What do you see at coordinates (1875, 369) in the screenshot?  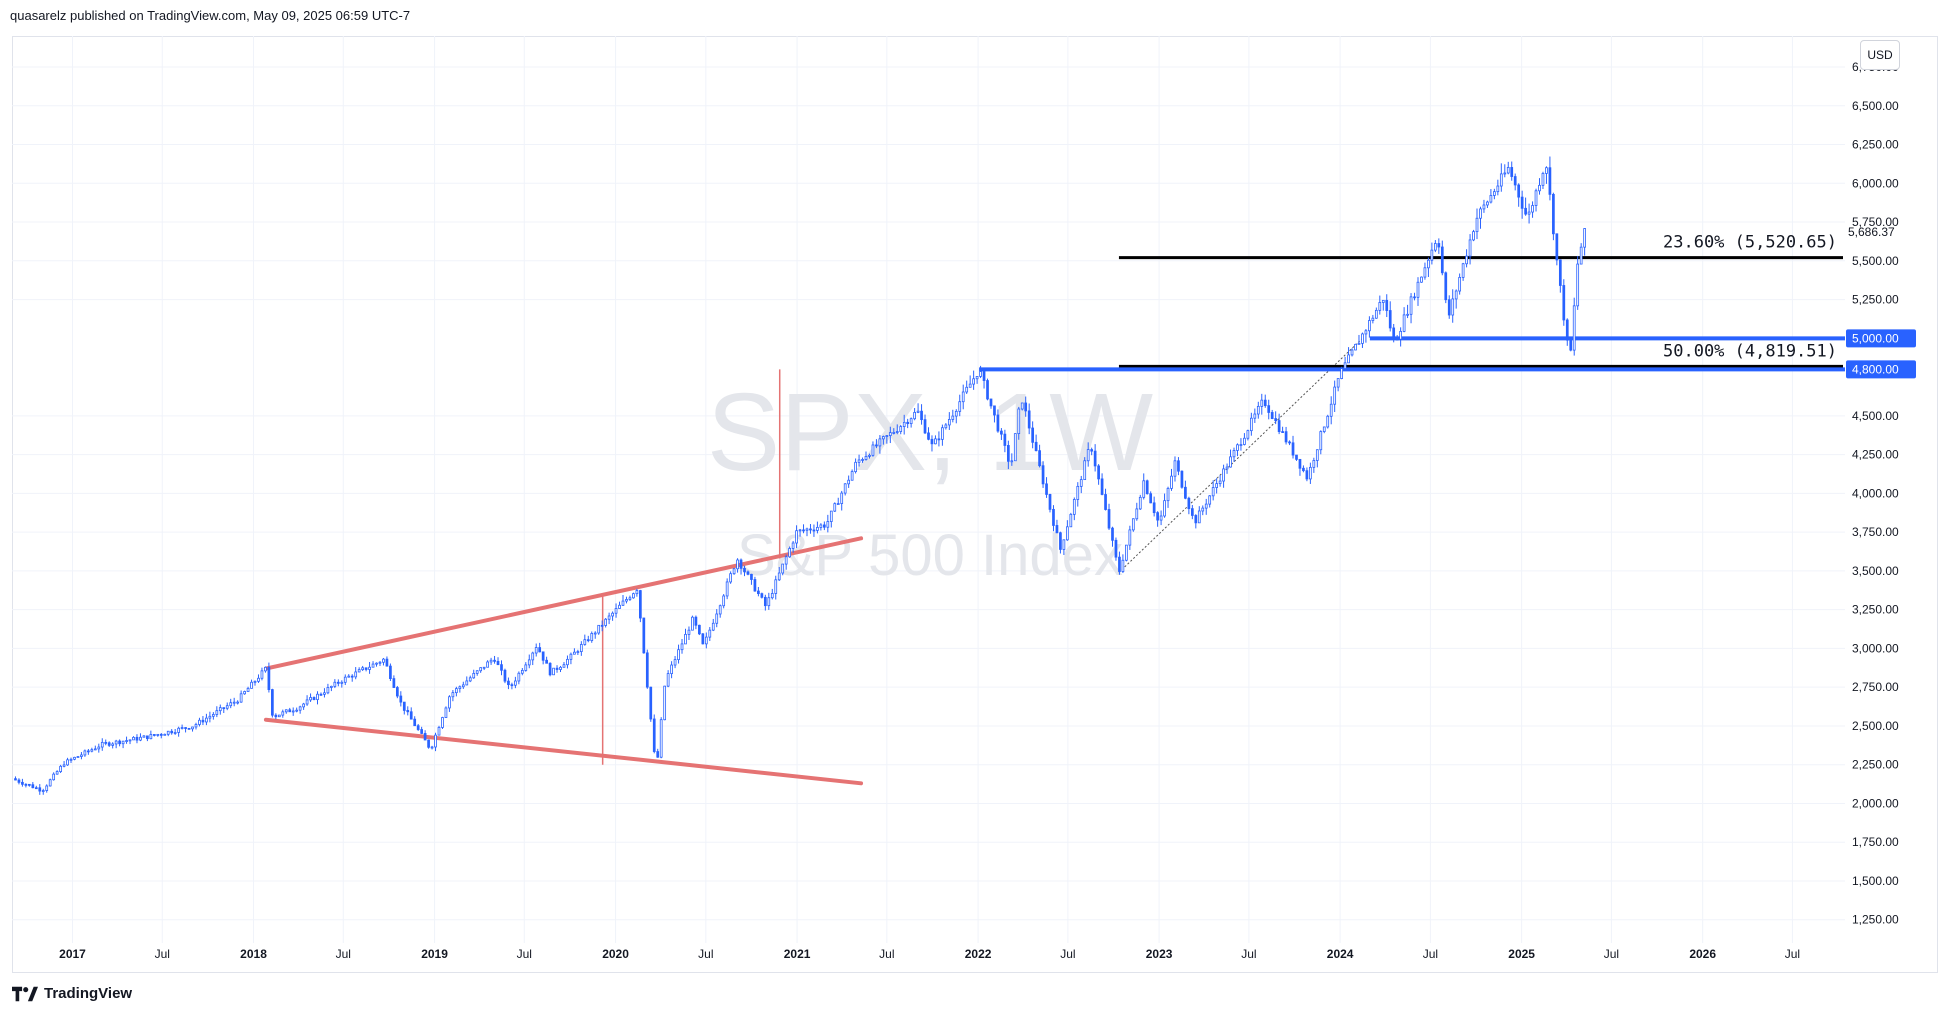 I see `price-level-badge-label: 4,800.00` at bounding box center [1875, 369].